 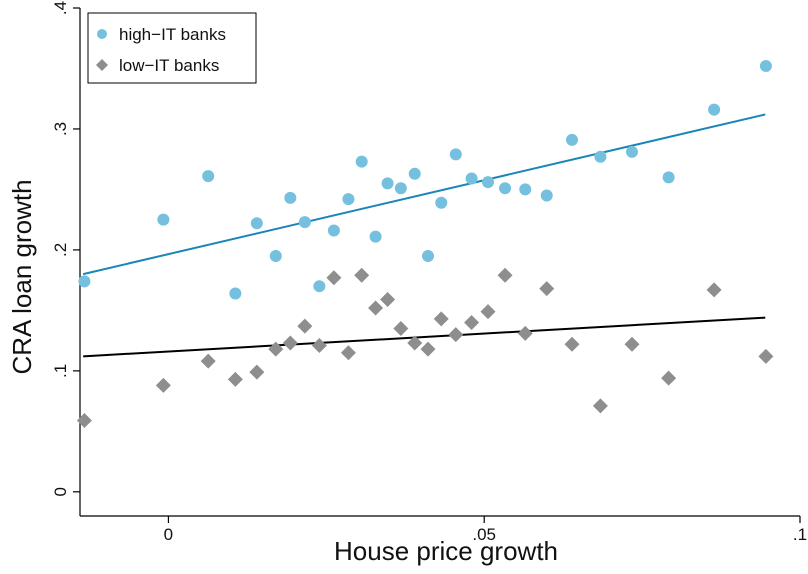 I want to click on y-tick-label: .3, so click(x=60, y=129).